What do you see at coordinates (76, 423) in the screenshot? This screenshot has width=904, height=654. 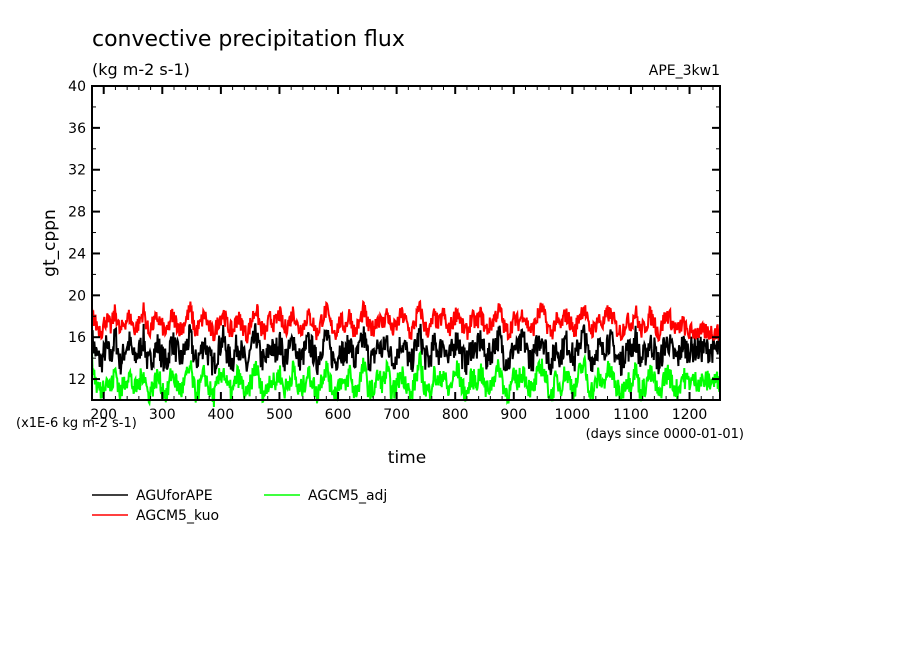 I see `y-axis-units: (x1E-6 kg m-2 s-1)` at bounding box center [76, 423].